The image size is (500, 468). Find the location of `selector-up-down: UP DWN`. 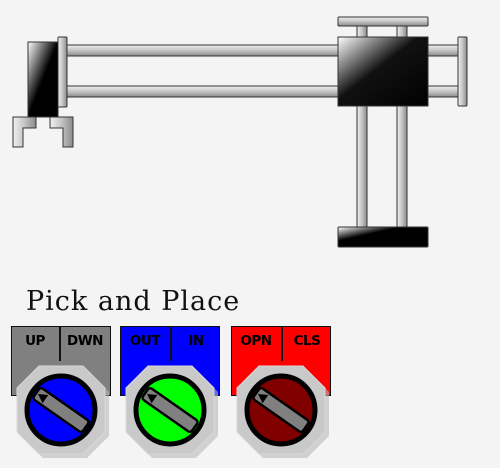

selector-up-down: UP DWN is located at coordinates (61, 396).